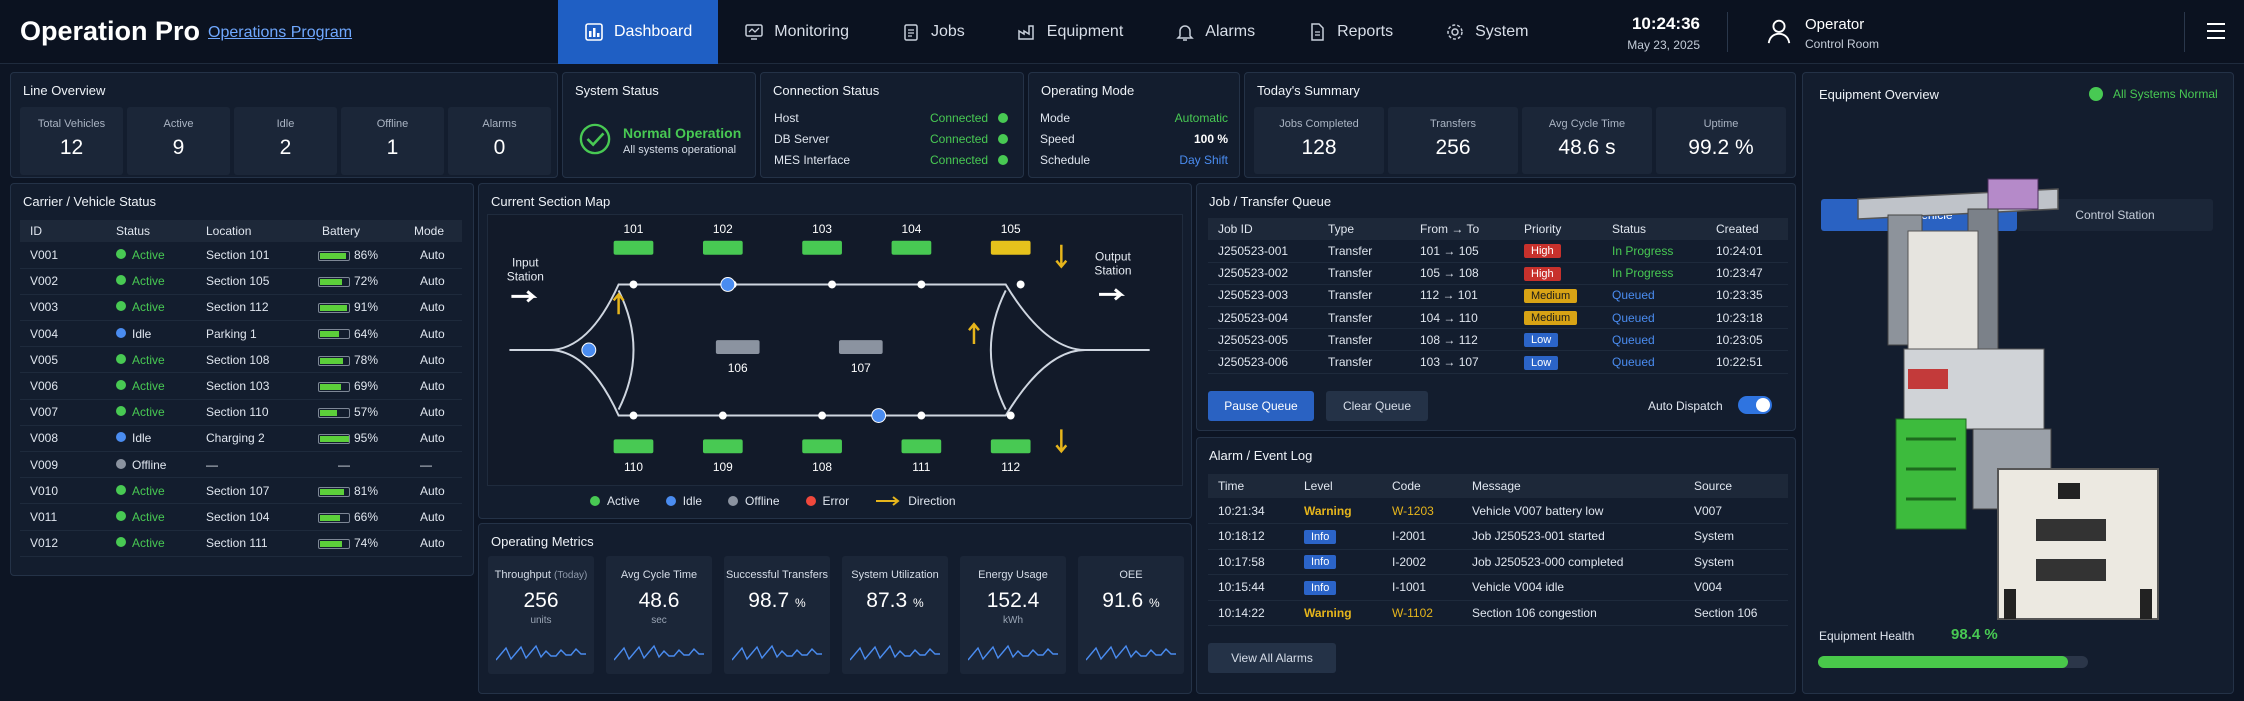 The image size is (2244, 701). I want to click on nav-reports: Reports, so click(1350, 32).